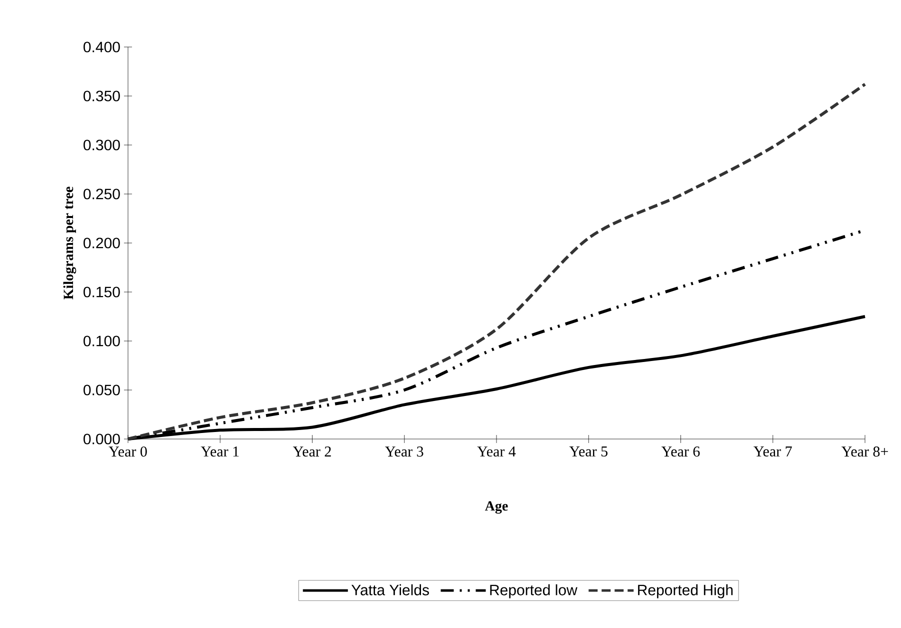 The width and height of the screenshot is (901, 628). Describe the element at coordinates (102, 47) in the screenshot. I see `y-tick-label: 0.400` at that location.